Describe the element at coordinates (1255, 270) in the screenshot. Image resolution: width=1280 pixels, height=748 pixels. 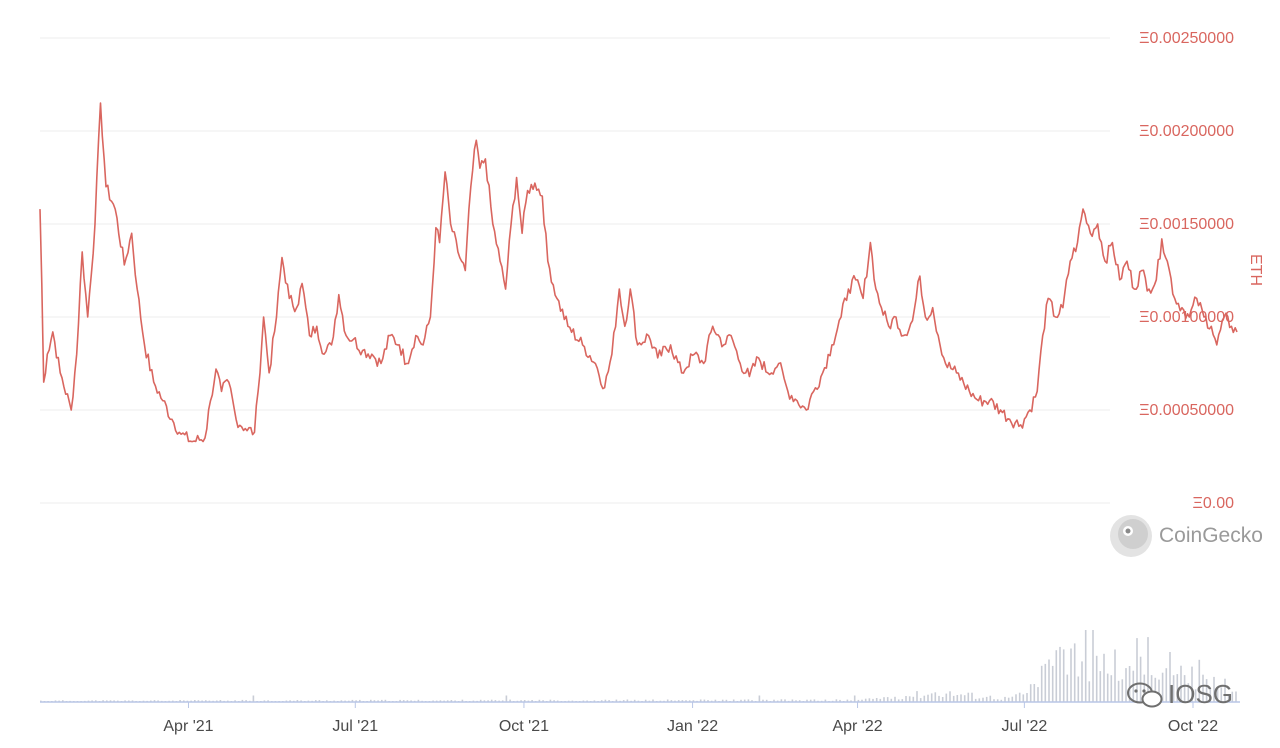
I see `y-axis-label: ETH` at that location.